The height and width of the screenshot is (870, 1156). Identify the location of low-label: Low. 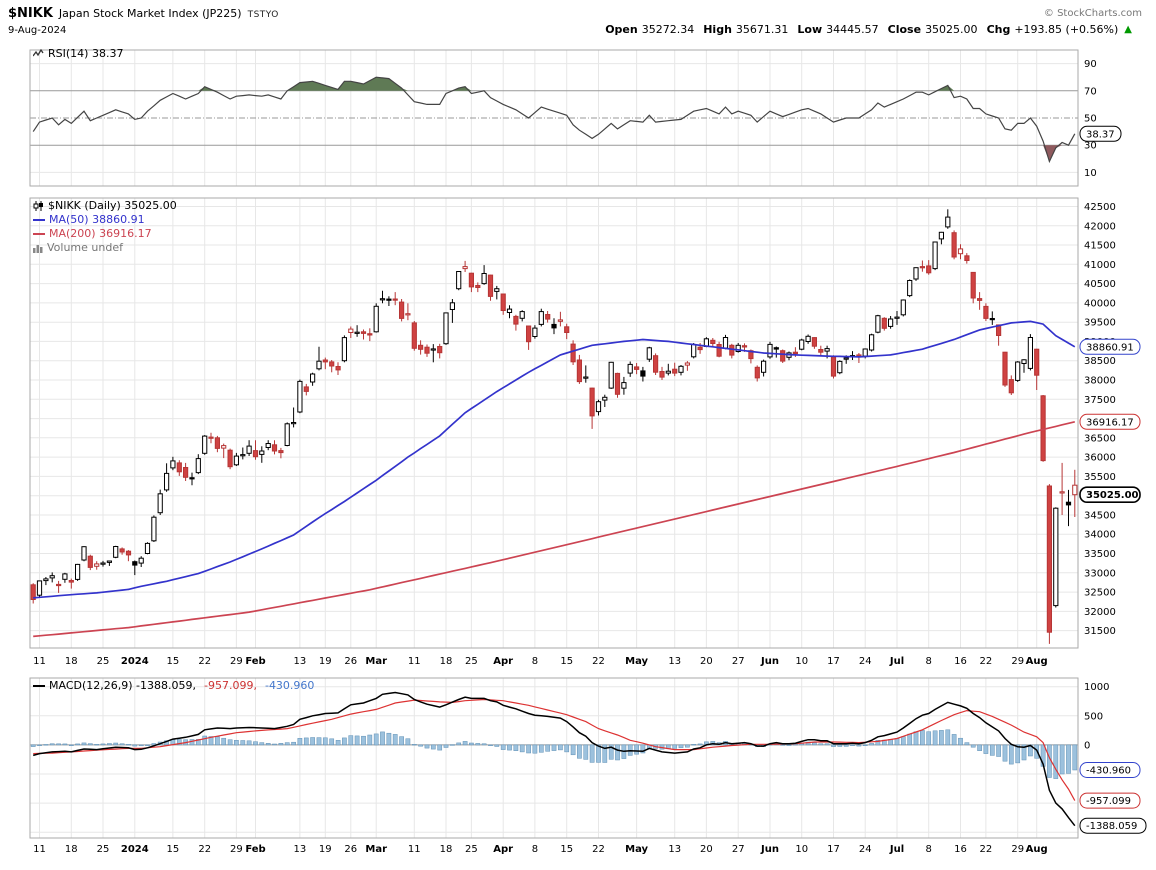
(810, 29).